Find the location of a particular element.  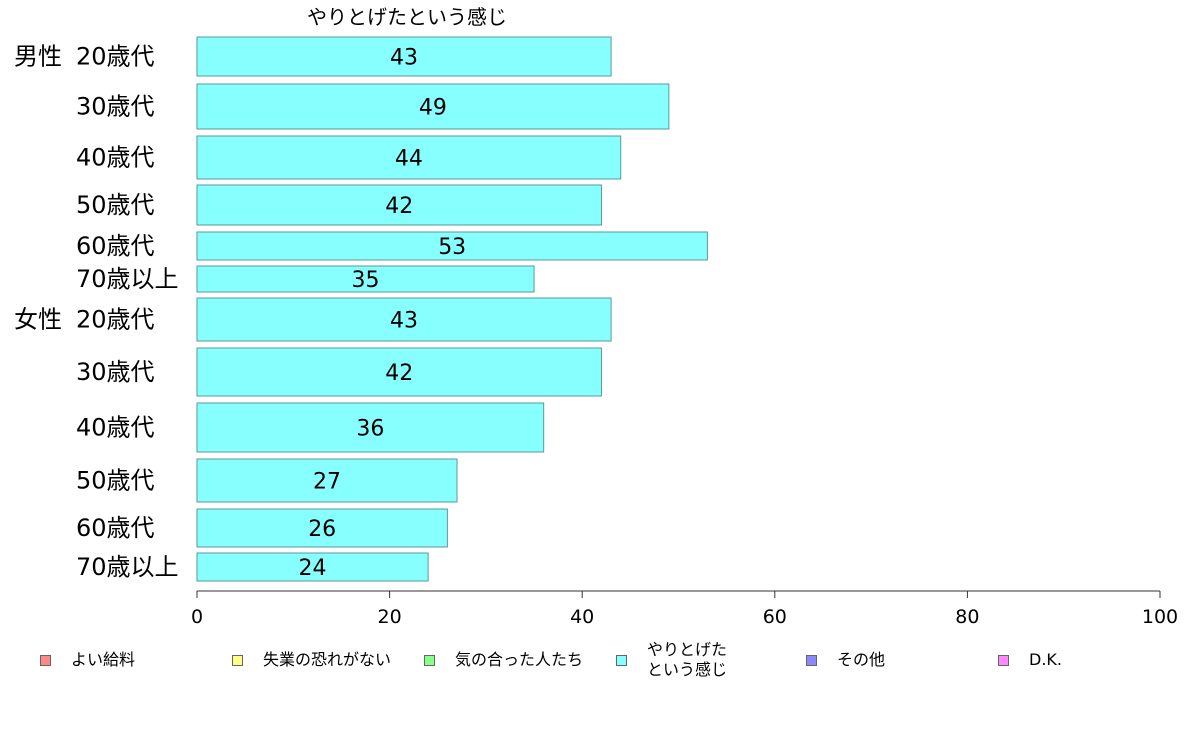

legend: よい給料 失業の恐れがない 気の合った人たち やりとげた という感じ その他 D.K. is located at coordinates (594, 665).